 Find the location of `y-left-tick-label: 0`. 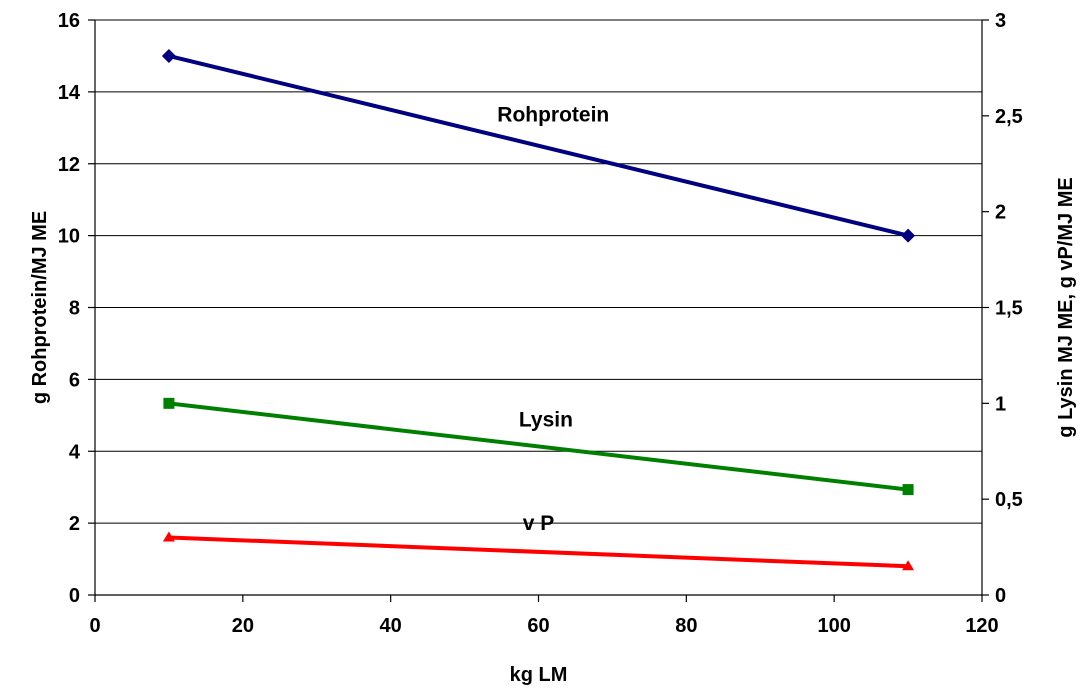

y-left-tick-label: 0 is located at coordinates (74, 596).